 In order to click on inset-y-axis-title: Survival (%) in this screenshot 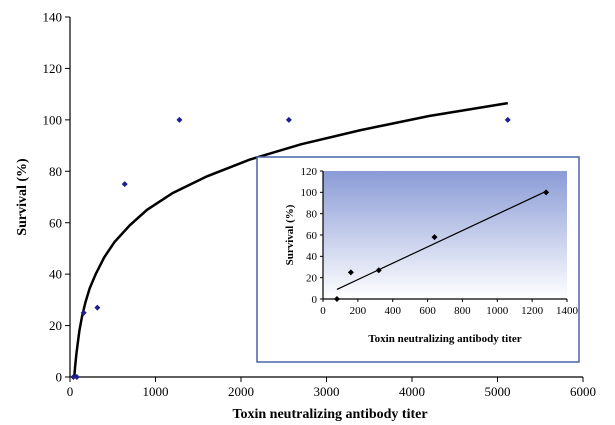, I will do `click(290, 234)`.